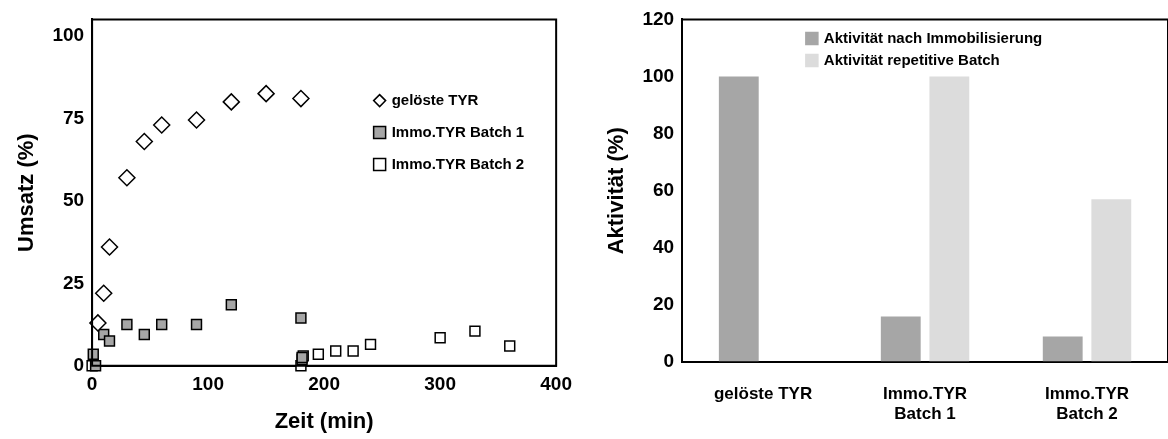  I want to click on x-tick-label: 300, so click(440, 384).